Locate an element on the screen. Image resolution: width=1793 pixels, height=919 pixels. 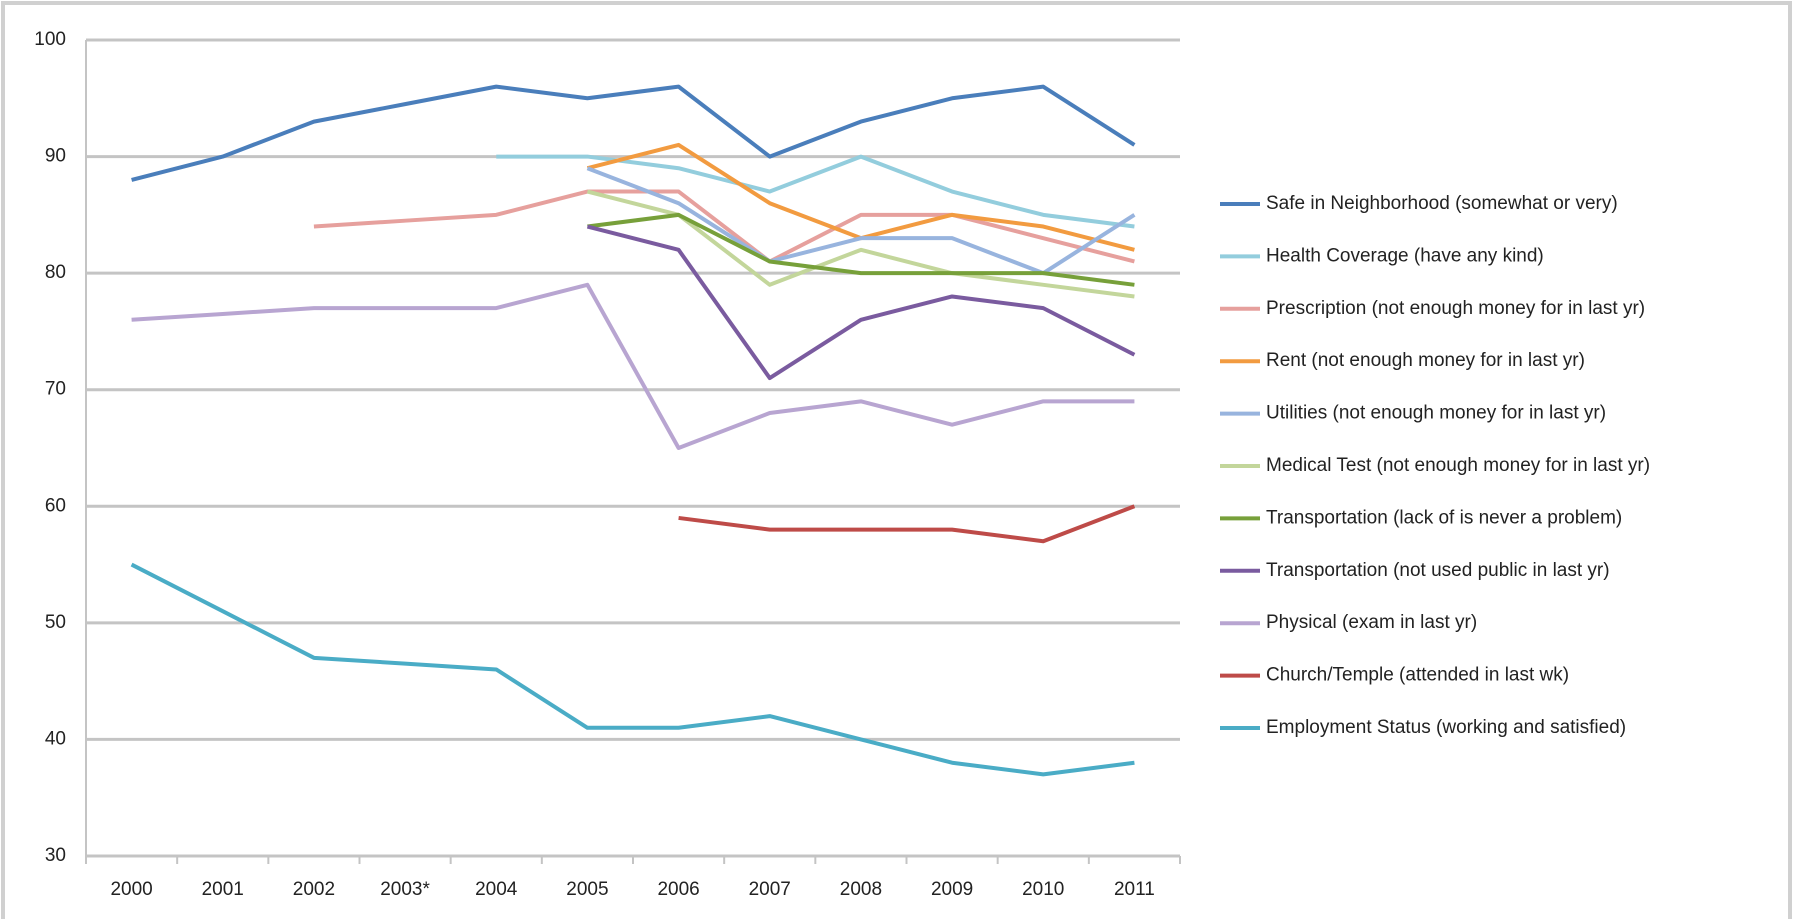
x-tick-label: 2000 is located at coordinates (131, 889).